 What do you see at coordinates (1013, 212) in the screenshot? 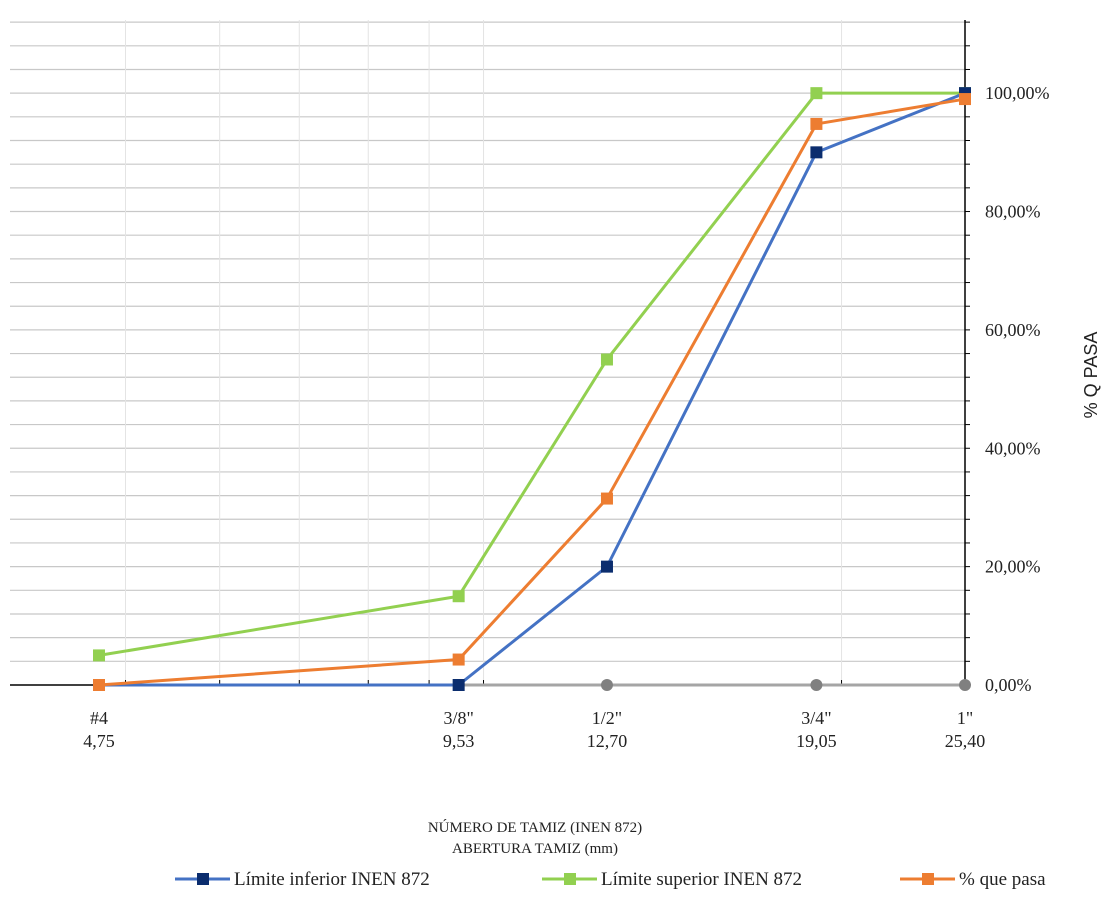
I see `y-tick-label: 80,00%` at bounding box center [1013, 212].